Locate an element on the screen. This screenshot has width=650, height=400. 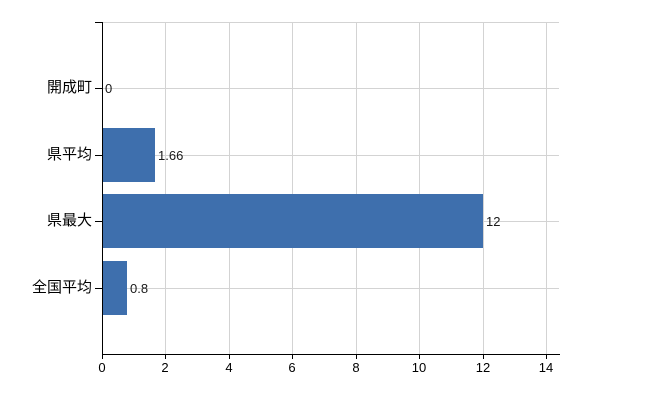
category-label: 県平均 is located at coordinates (69, 154).